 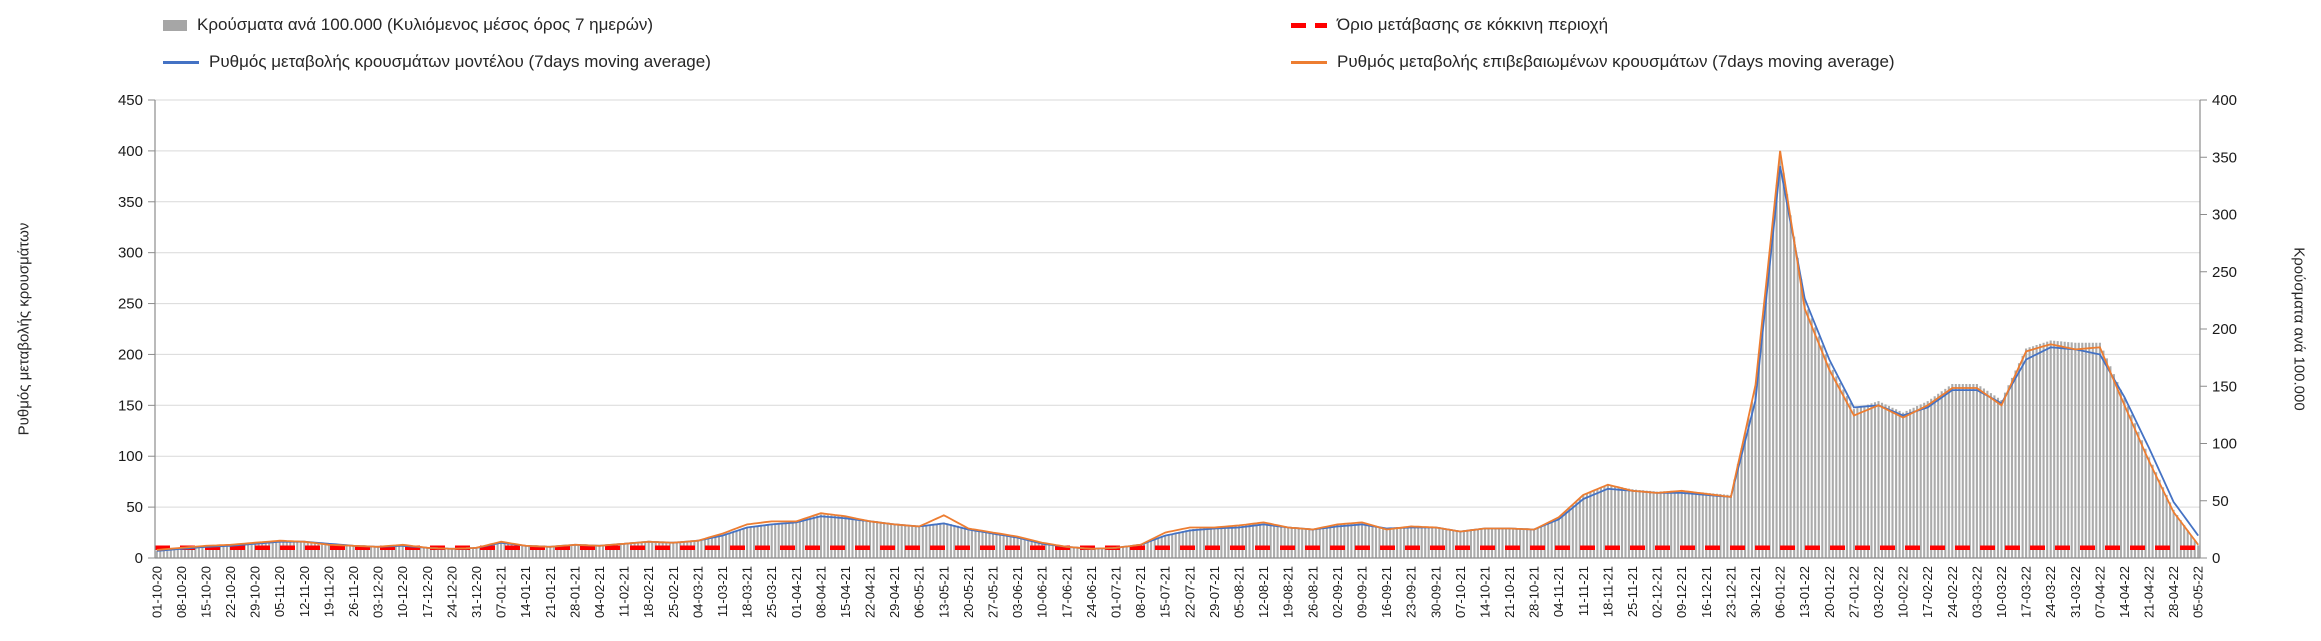 I want to click on svg-text: 25-02-21, so click(x=673, y=592).